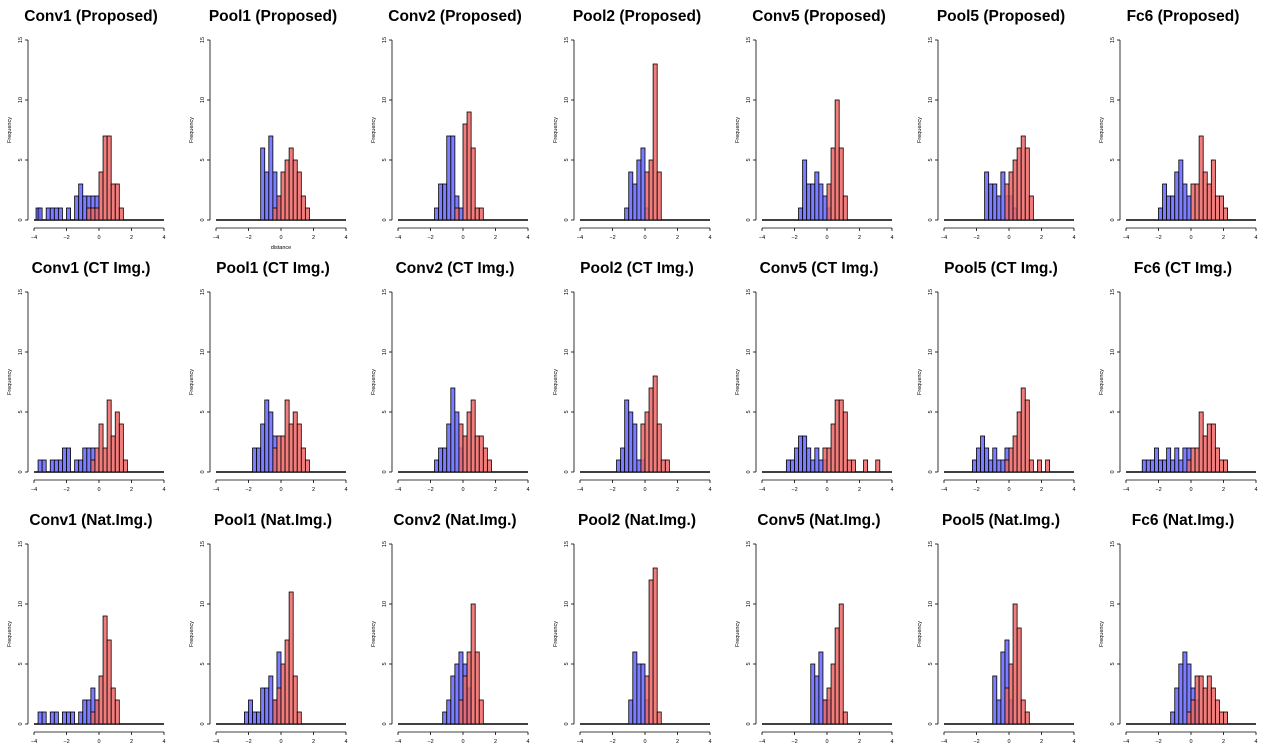 The height and width of the screenshot is (756, 1276). Describe the element at coordinates (268, 144) in the screenshot. I see `histogram-plot: −4 −2 0 2 4 distance 0 5 10 15 Frequency` at that location.